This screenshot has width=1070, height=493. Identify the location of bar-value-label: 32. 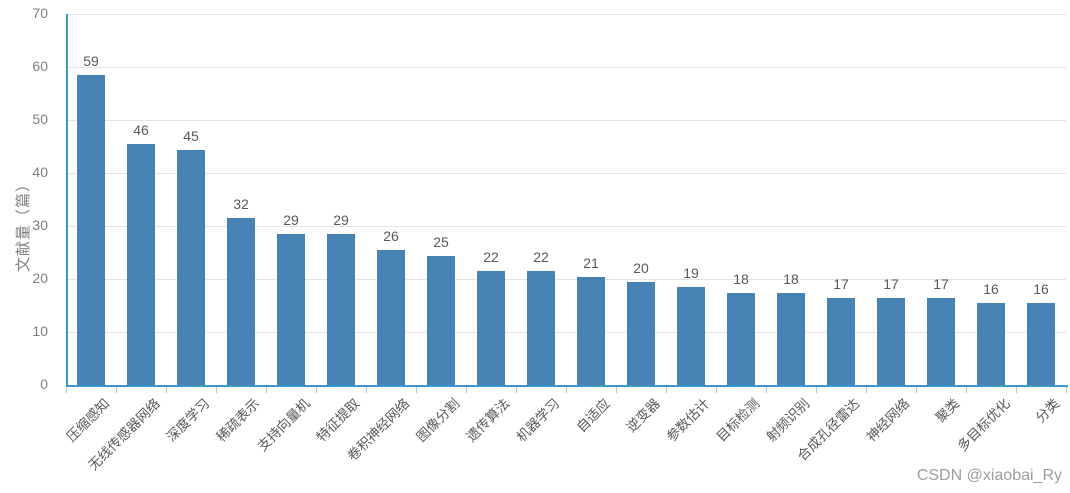
(241, 204).